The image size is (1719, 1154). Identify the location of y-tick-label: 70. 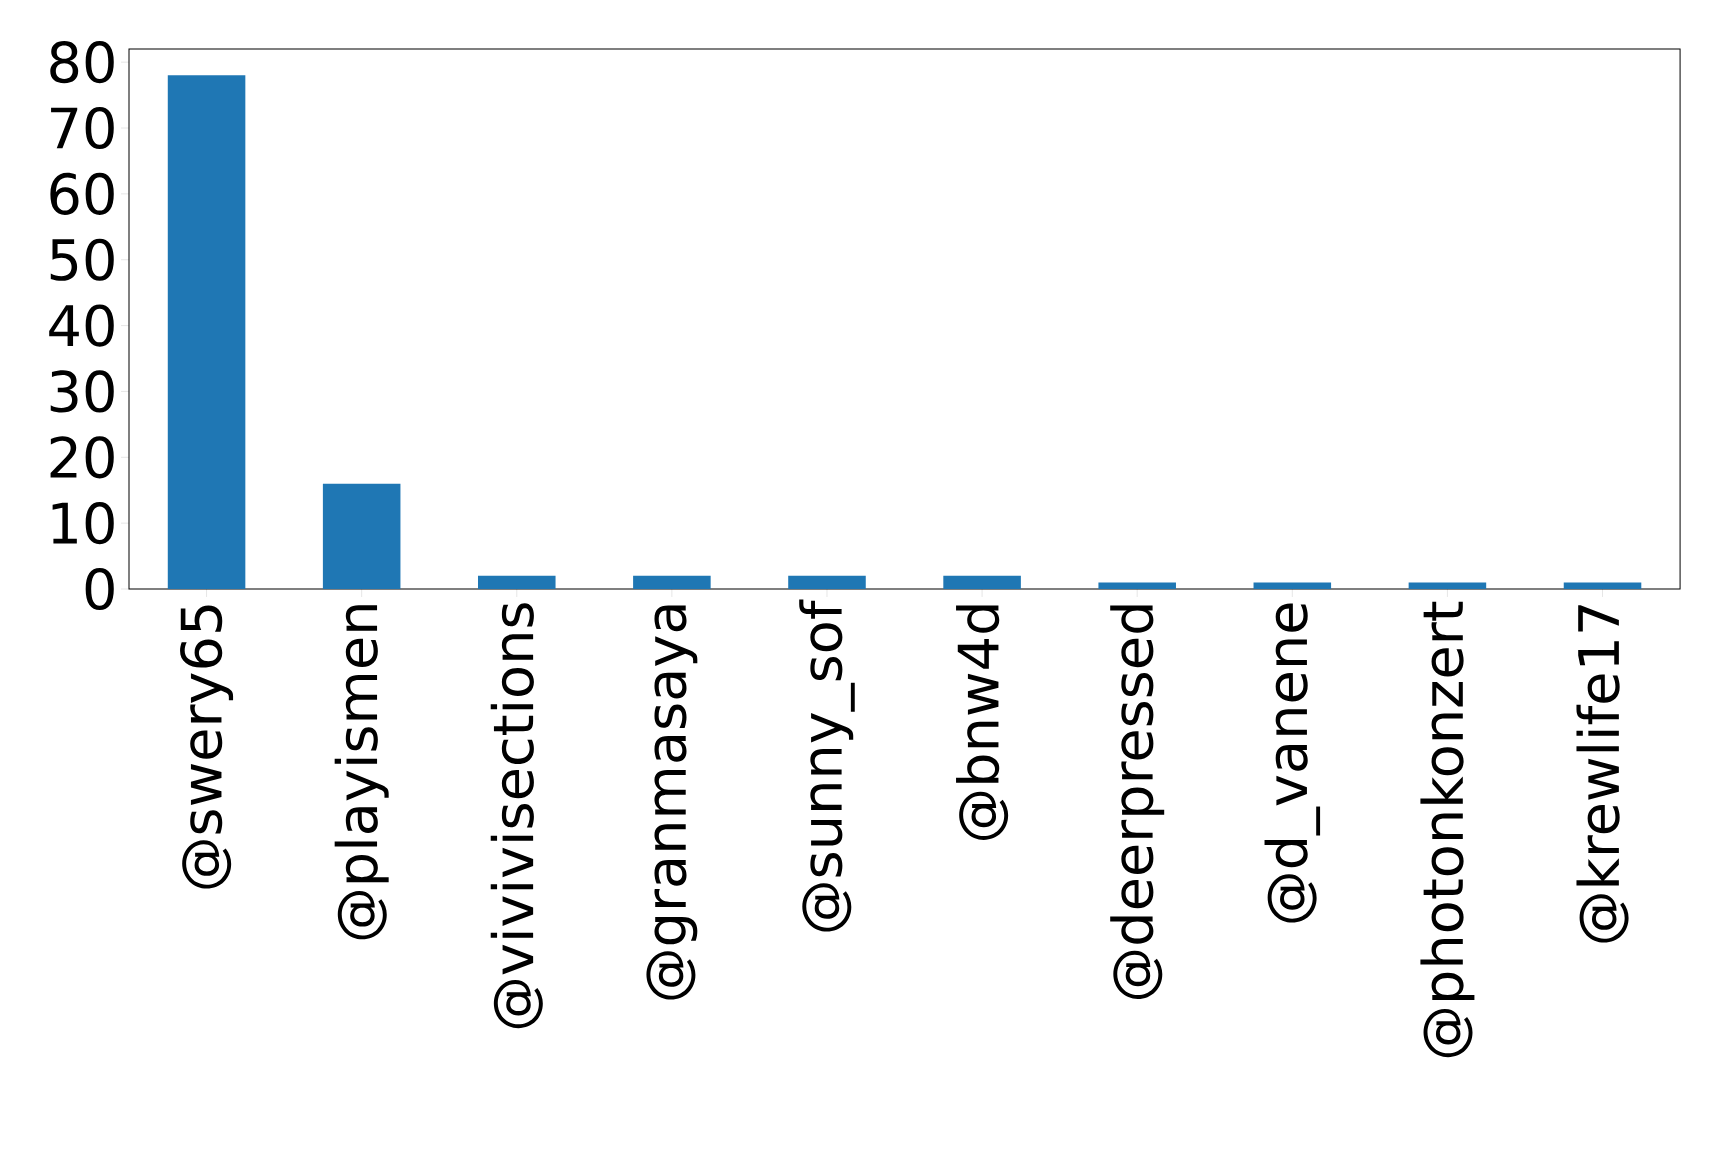
(82, 128).